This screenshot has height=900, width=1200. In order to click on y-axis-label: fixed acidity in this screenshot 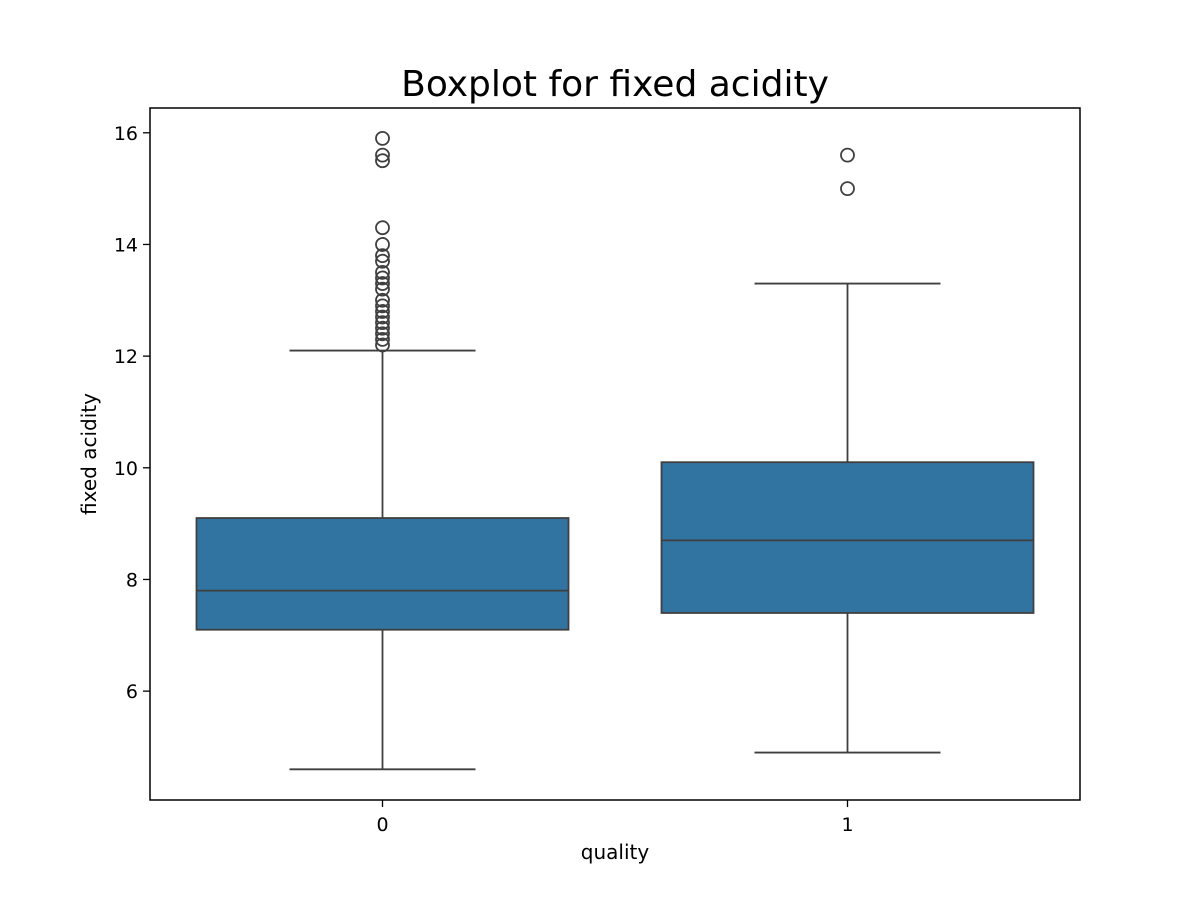, I will do `click(89, 454)`.